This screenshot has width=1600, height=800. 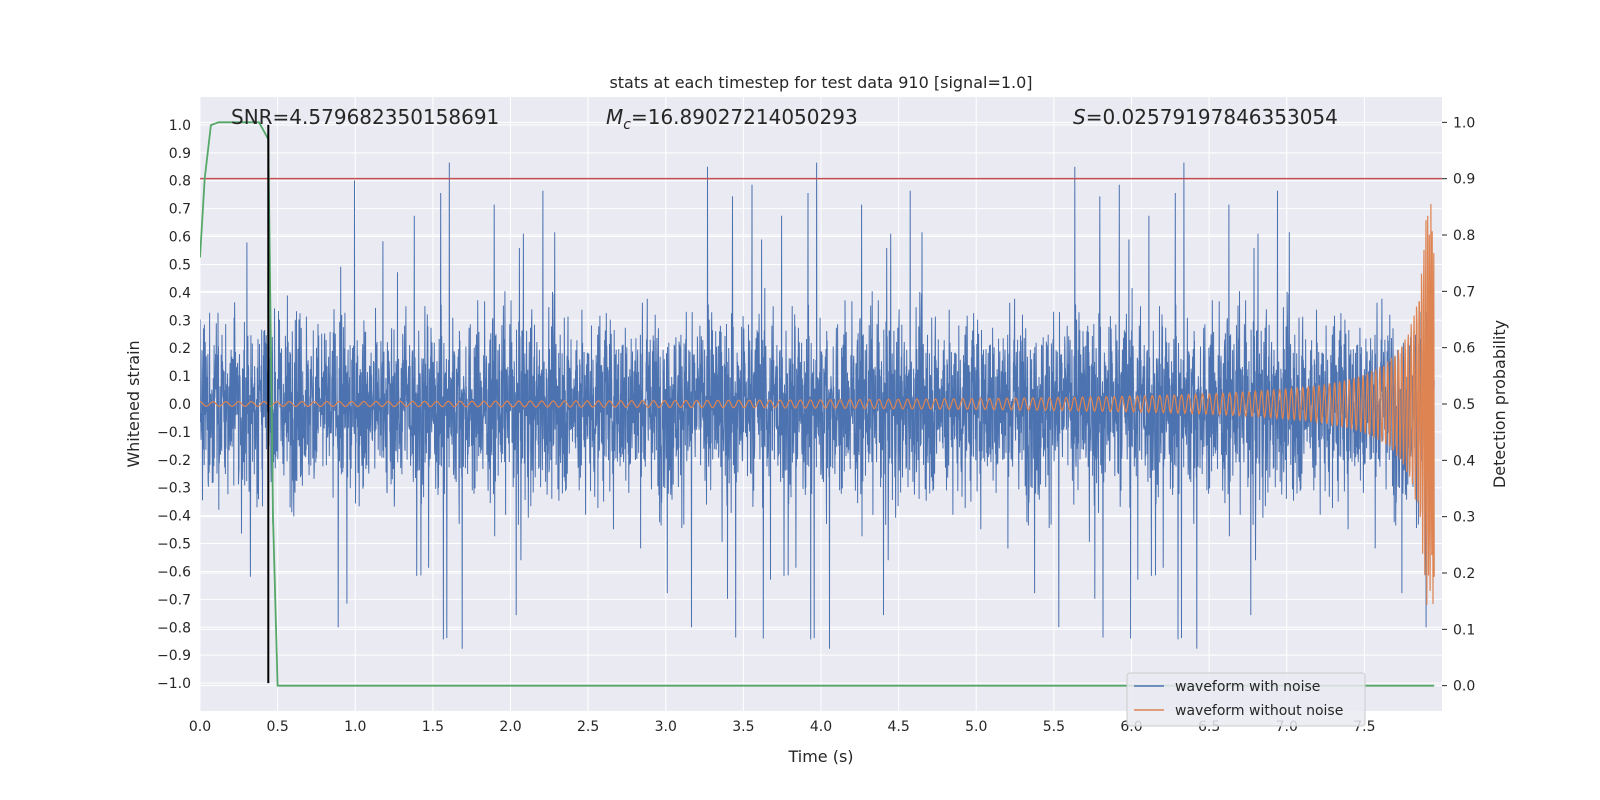 What do you see at coordinates (174, 461) in the screenshot?
I see `y-tick-label: −0.2` at bounding box center [174, 461].